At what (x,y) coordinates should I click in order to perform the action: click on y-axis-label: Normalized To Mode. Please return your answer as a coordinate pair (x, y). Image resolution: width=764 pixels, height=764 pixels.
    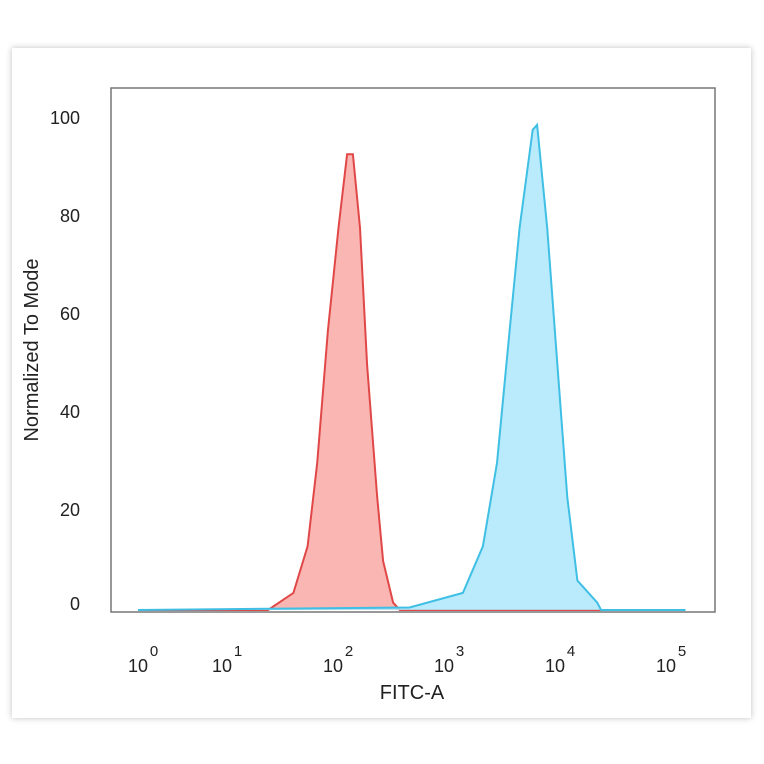
    Looking at the image, I should click on (32, 349).